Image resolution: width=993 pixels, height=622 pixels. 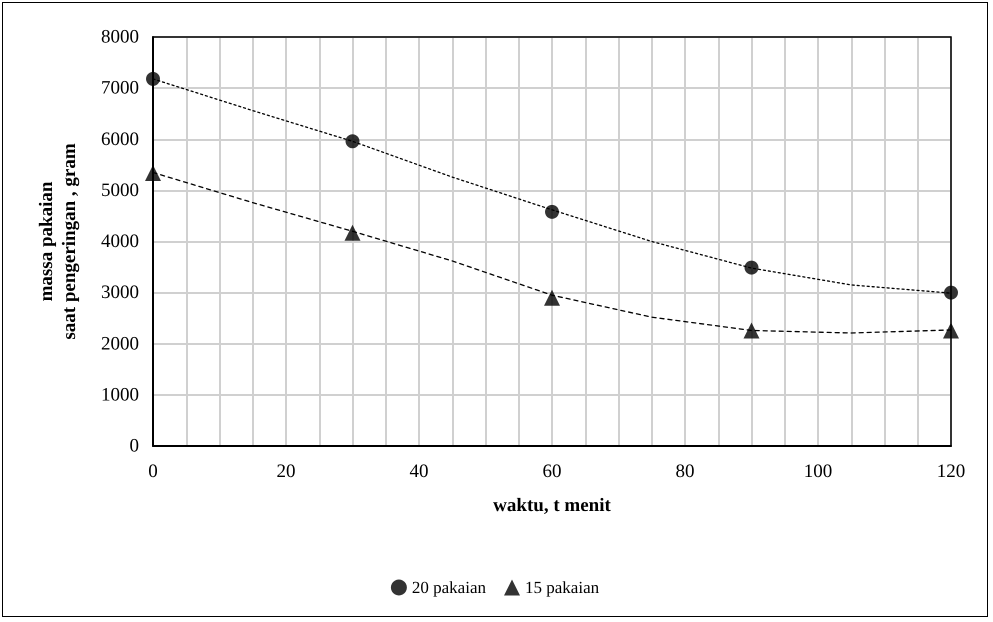 I want to click on x-axis-title: waktu, t menit, so click(x=552, y=505).